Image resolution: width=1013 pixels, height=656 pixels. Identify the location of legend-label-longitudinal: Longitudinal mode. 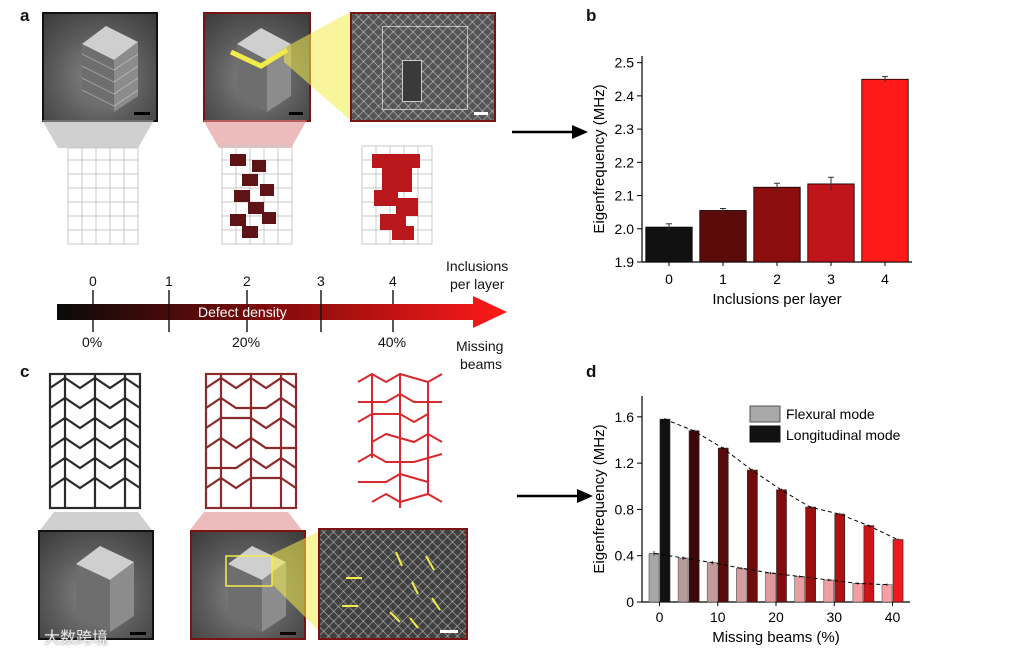
(843, 435).